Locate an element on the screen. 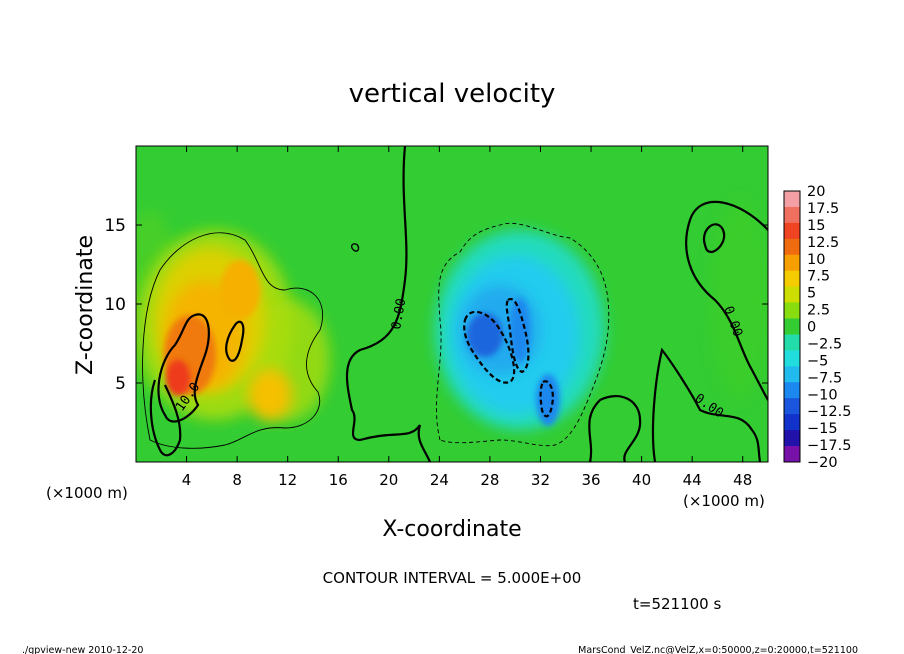 This screenshot has height=654, width=904. colorbar-label: 15 is located at coordinates (816, 226).